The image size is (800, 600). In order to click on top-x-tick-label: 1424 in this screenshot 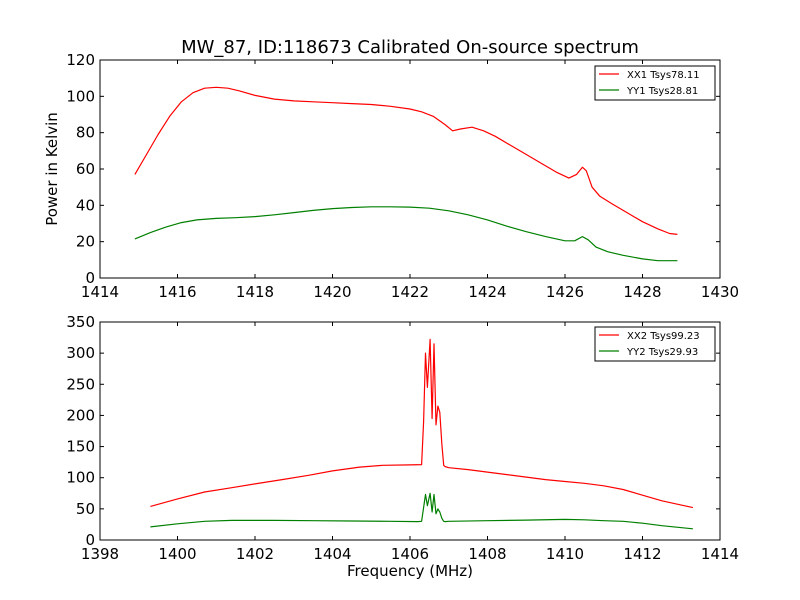, I will do `click(487, 292)`.